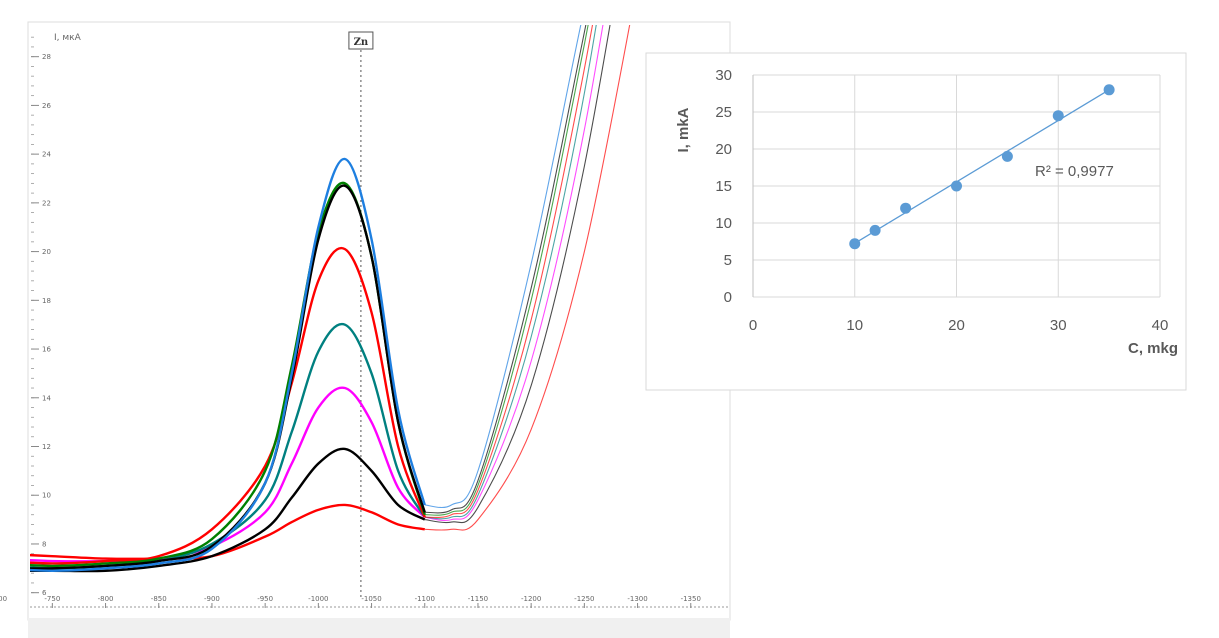 Image resolution: width=1219 pixels, height=638 pixels. Describe the element at coordinates (106, 599) in the screenshot. I see `x-tick-label: -800` at that location.